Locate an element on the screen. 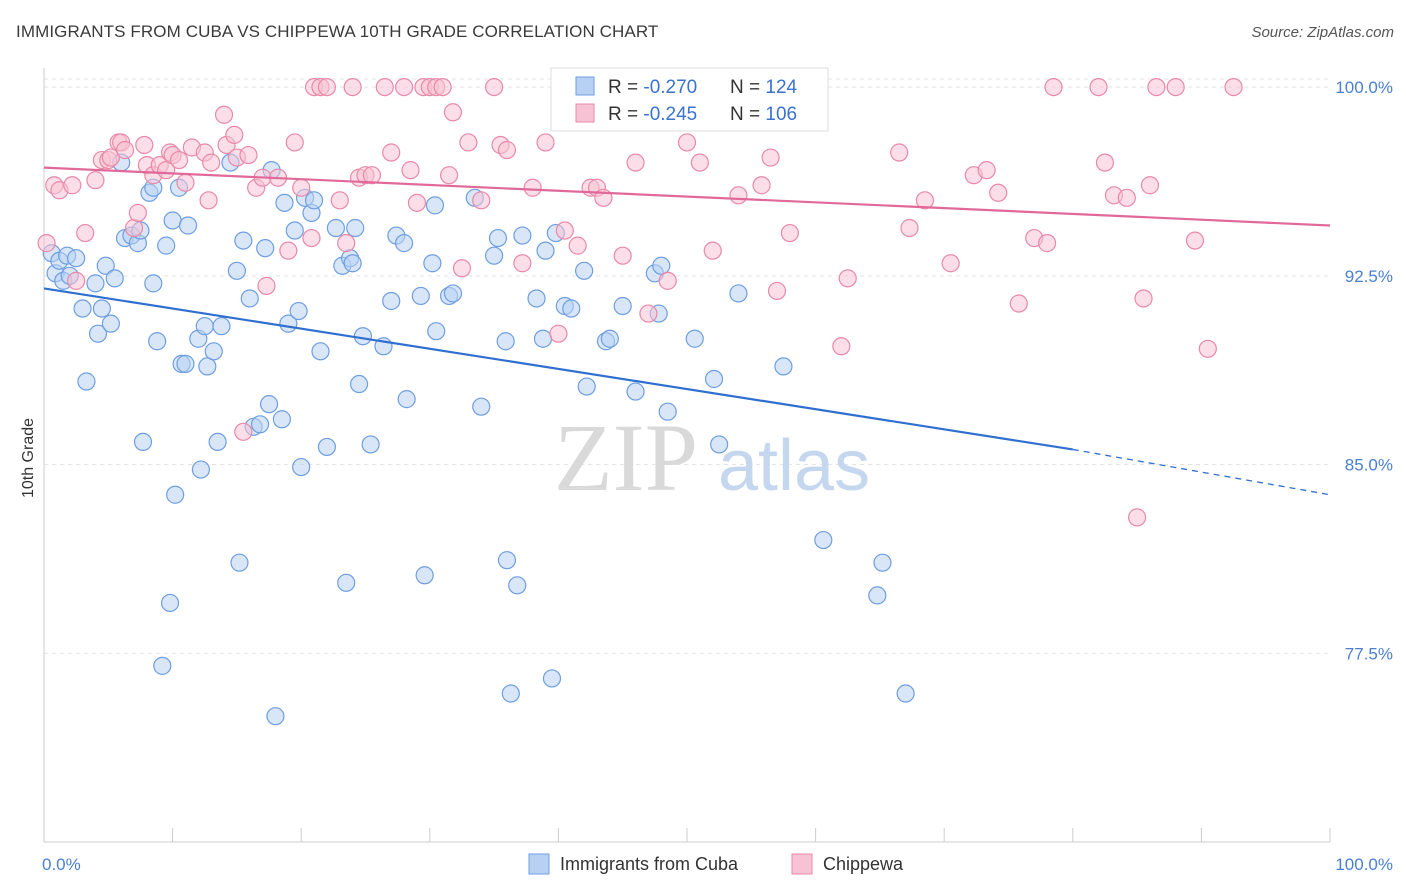 The width and height of the screenshot is (1406, 892). bottom-legend-label-chippewa: Chippewa is located at coordinates (863, 864).